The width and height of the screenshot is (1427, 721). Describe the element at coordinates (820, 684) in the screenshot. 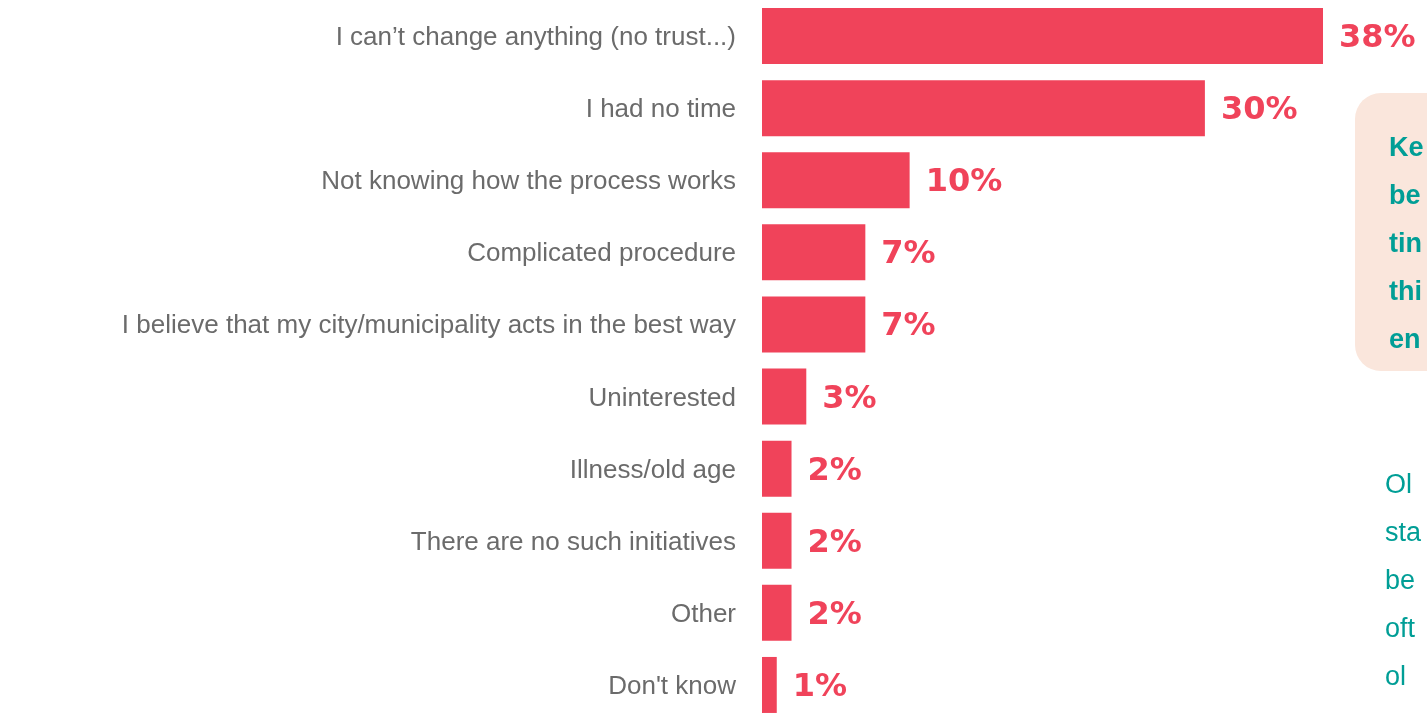

I see `data-label: 1%` at that location.